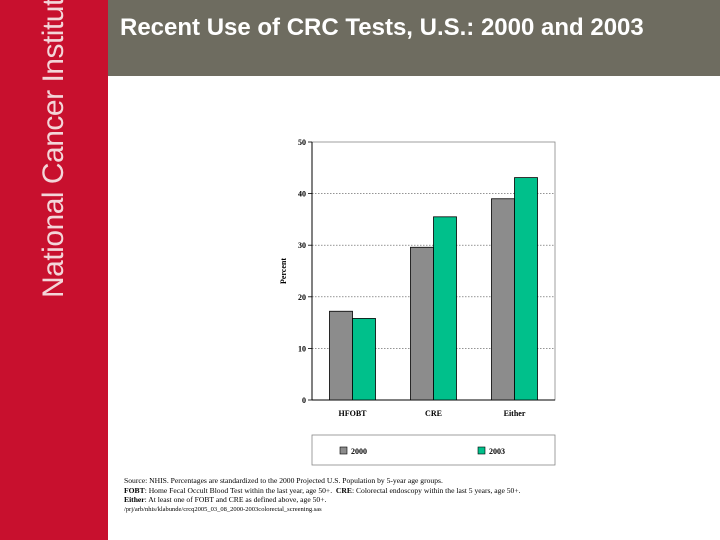  What do you see at coordinates (343, 490) in the screenshot?
I see `cre-label: CRE` at bounding box center [343, 490].